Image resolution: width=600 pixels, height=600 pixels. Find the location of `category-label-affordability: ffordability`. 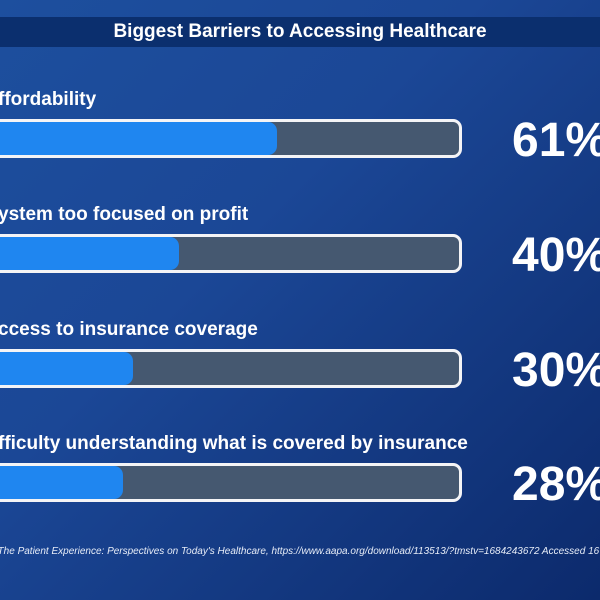

category-label-affordability: ffordability is located at coordinates (48, 99).